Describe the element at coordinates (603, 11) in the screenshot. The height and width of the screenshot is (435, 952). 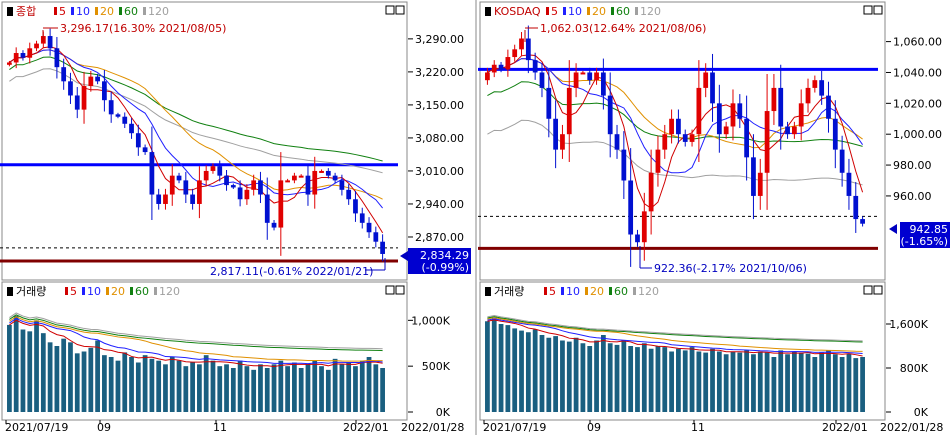
I see `right-ma-legend: 5 10 20 60 120` at that location.